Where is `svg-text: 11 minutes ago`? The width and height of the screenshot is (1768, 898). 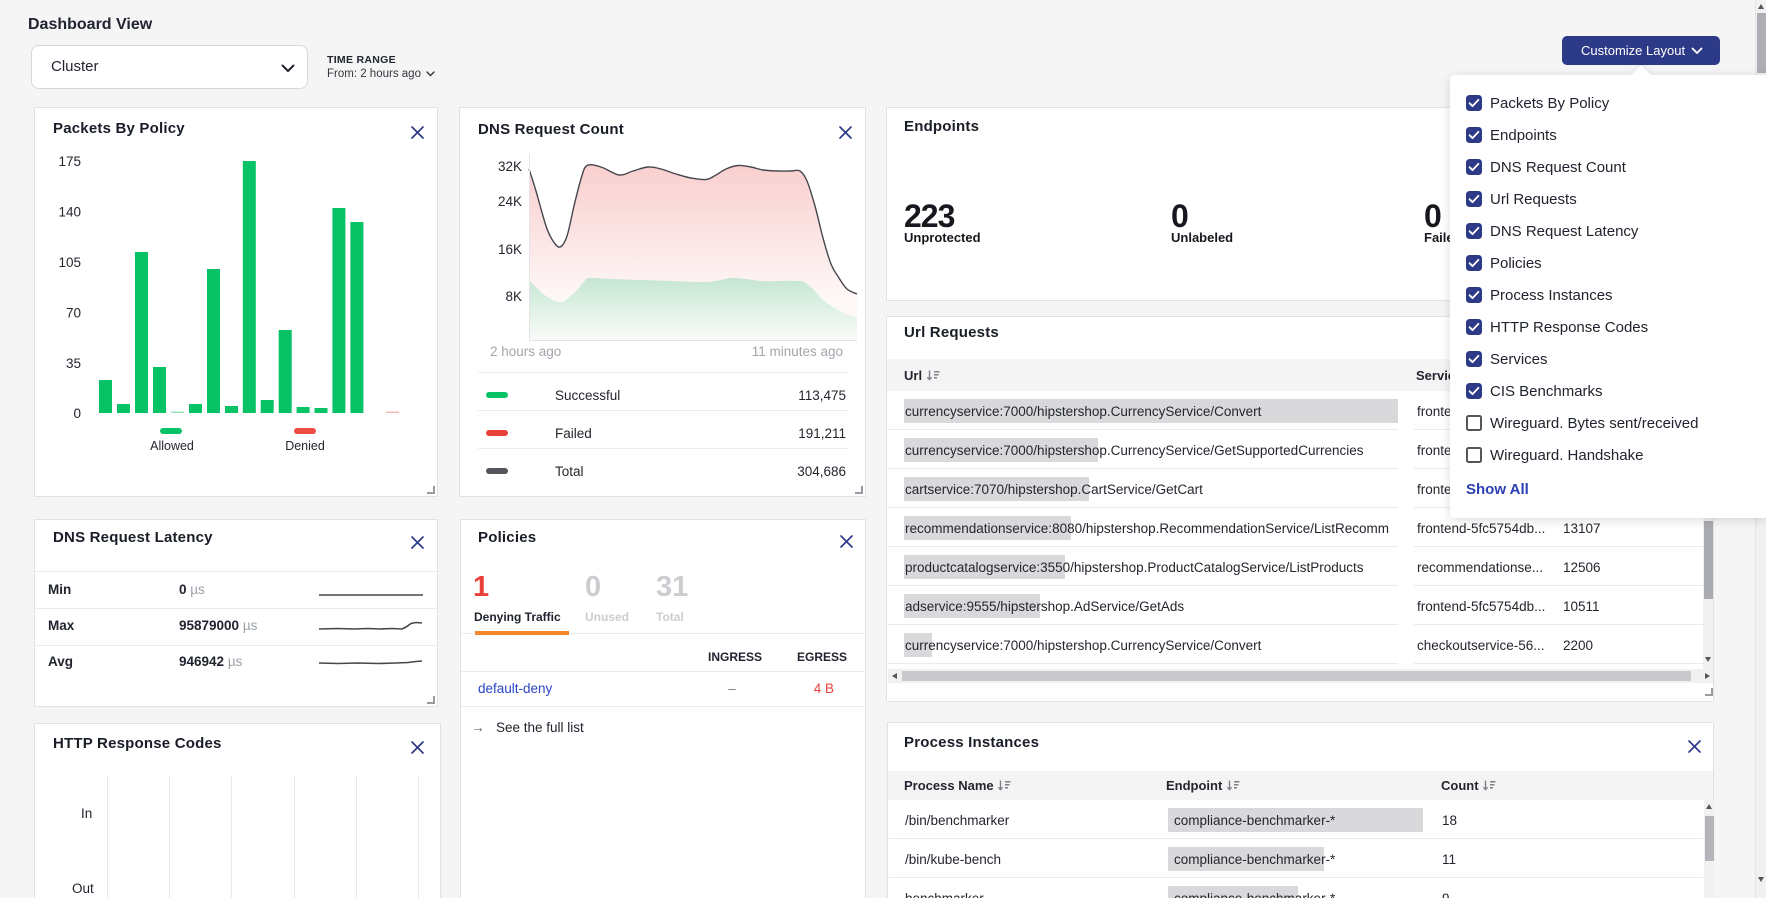 svg-text: 11 minutes ago is located at coordinates (797, 351).